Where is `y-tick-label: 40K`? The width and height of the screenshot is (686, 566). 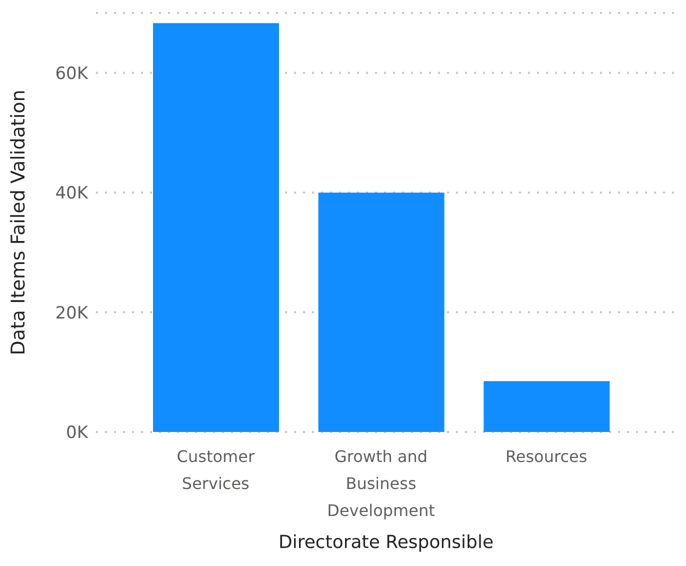 y-tick-label: 40K is located at coordinates (72, 194).